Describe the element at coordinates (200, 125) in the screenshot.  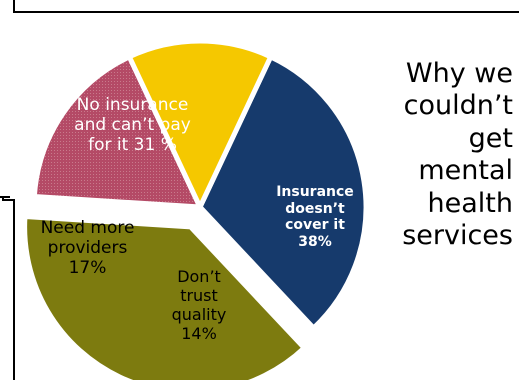
I see `pie-slice-dont-trust` at that location.